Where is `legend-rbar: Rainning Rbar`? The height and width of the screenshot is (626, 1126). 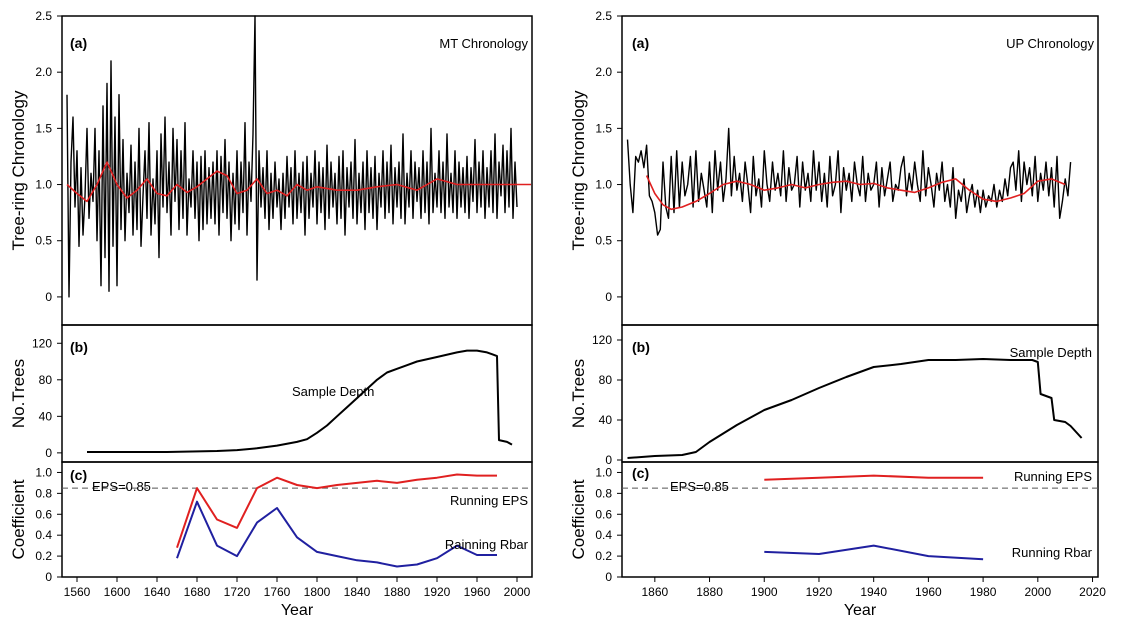
legend-rbar: Rainning Rbar is located at coordinates (487, 544).